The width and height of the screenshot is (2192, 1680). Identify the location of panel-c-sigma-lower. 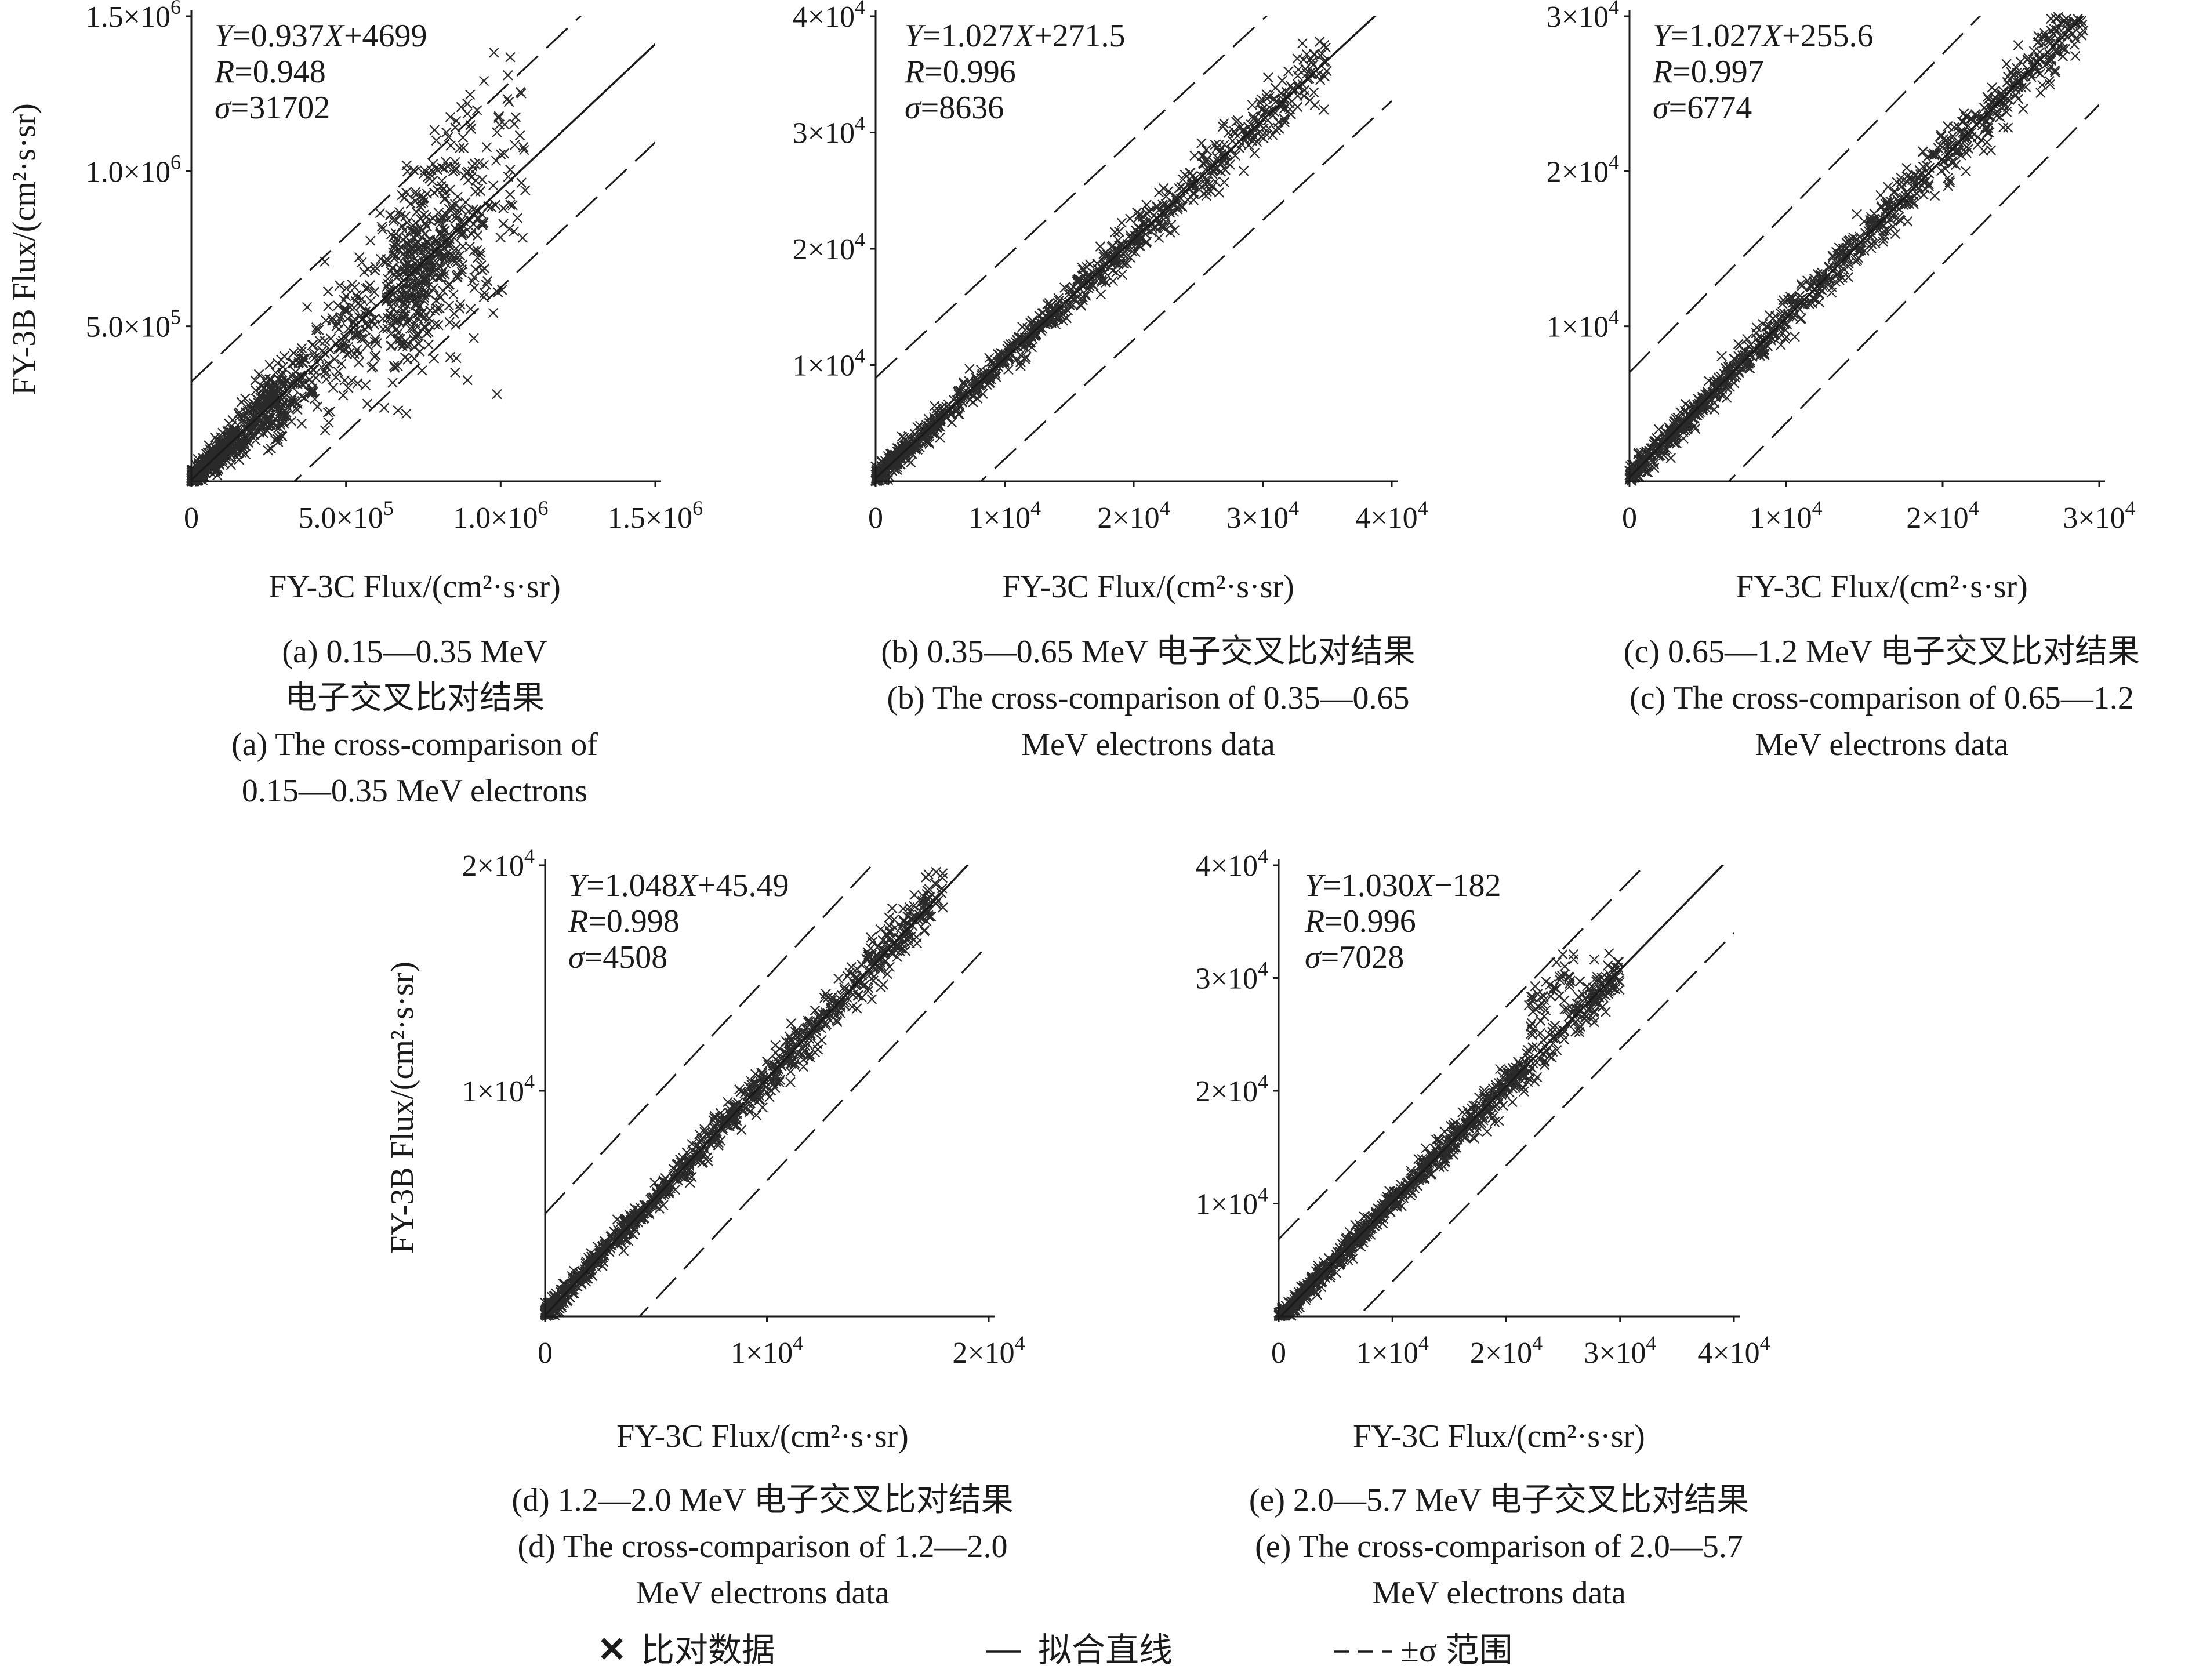
(1913, 292).